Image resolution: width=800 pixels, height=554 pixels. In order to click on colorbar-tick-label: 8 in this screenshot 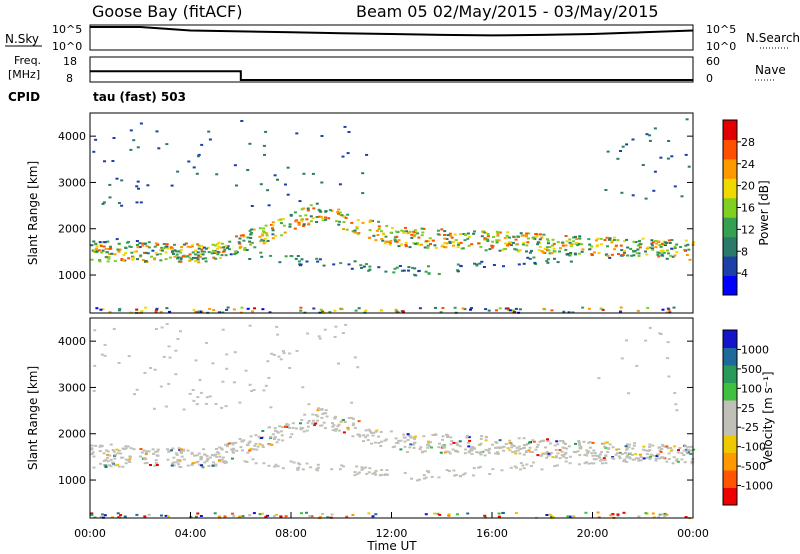, I will do `click(744, 251)`.